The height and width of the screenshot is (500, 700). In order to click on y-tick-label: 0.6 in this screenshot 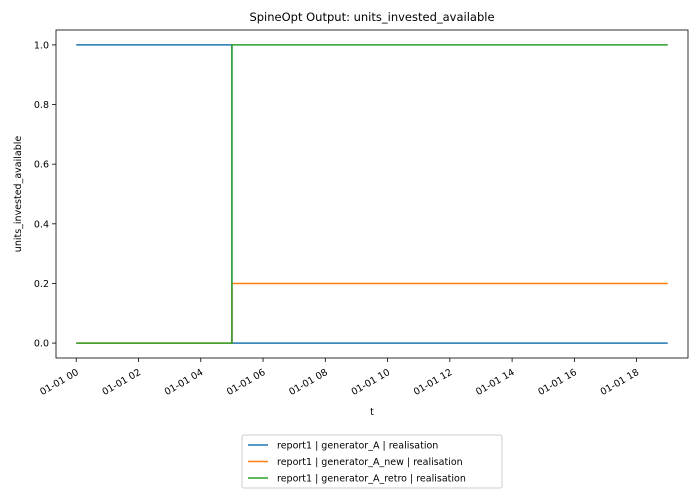, I will do `click(41, 165)`.